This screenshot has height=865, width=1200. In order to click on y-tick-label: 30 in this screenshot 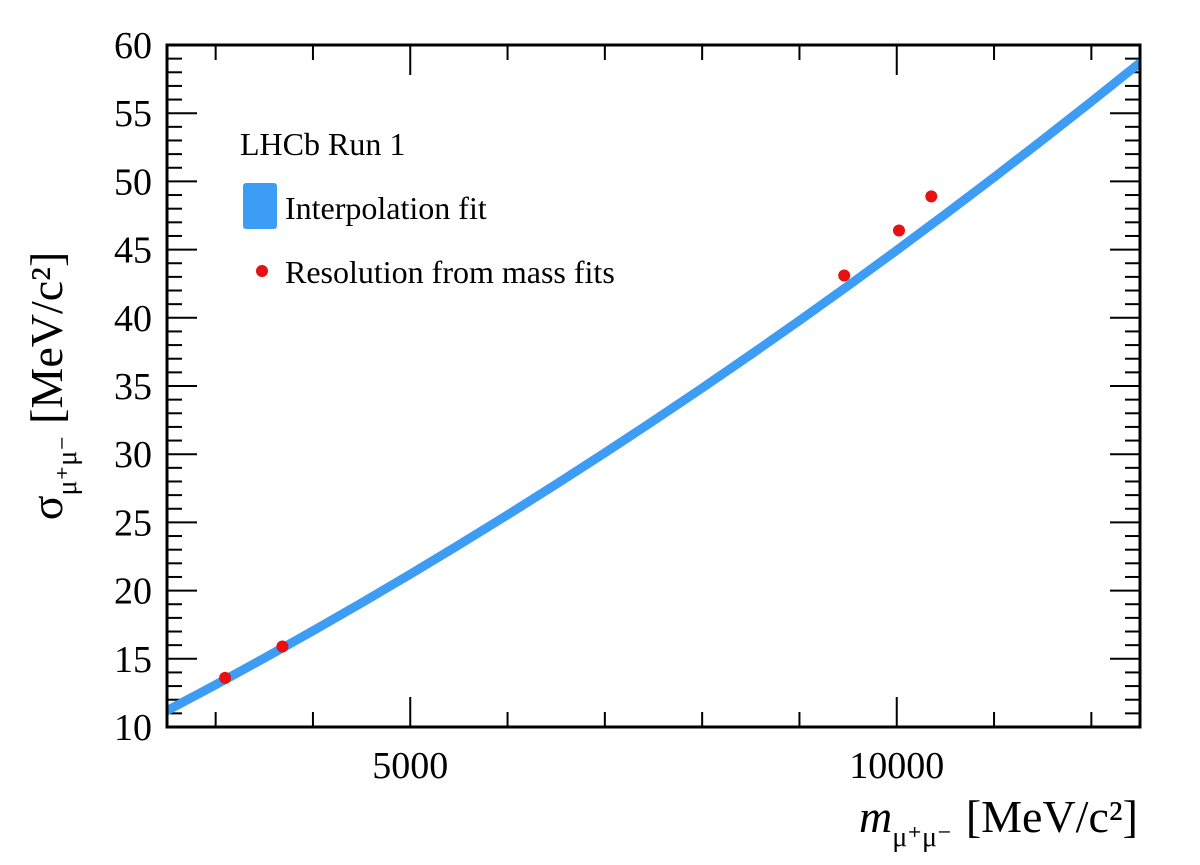, I will do `click(133, 455)`.